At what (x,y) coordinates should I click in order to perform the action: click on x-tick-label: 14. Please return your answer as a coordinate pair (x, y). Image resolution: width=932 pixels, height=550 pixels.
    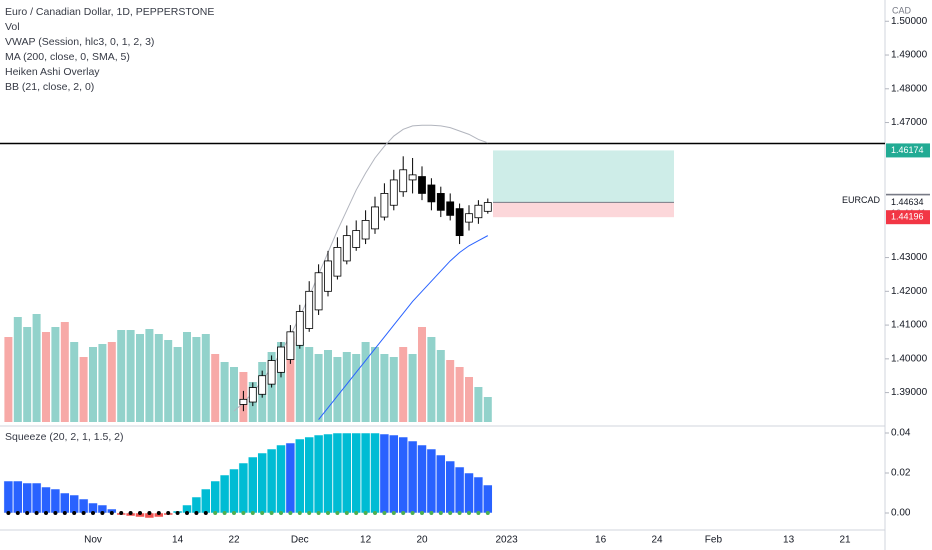
    Looking at the image, I should click on (178, 540).